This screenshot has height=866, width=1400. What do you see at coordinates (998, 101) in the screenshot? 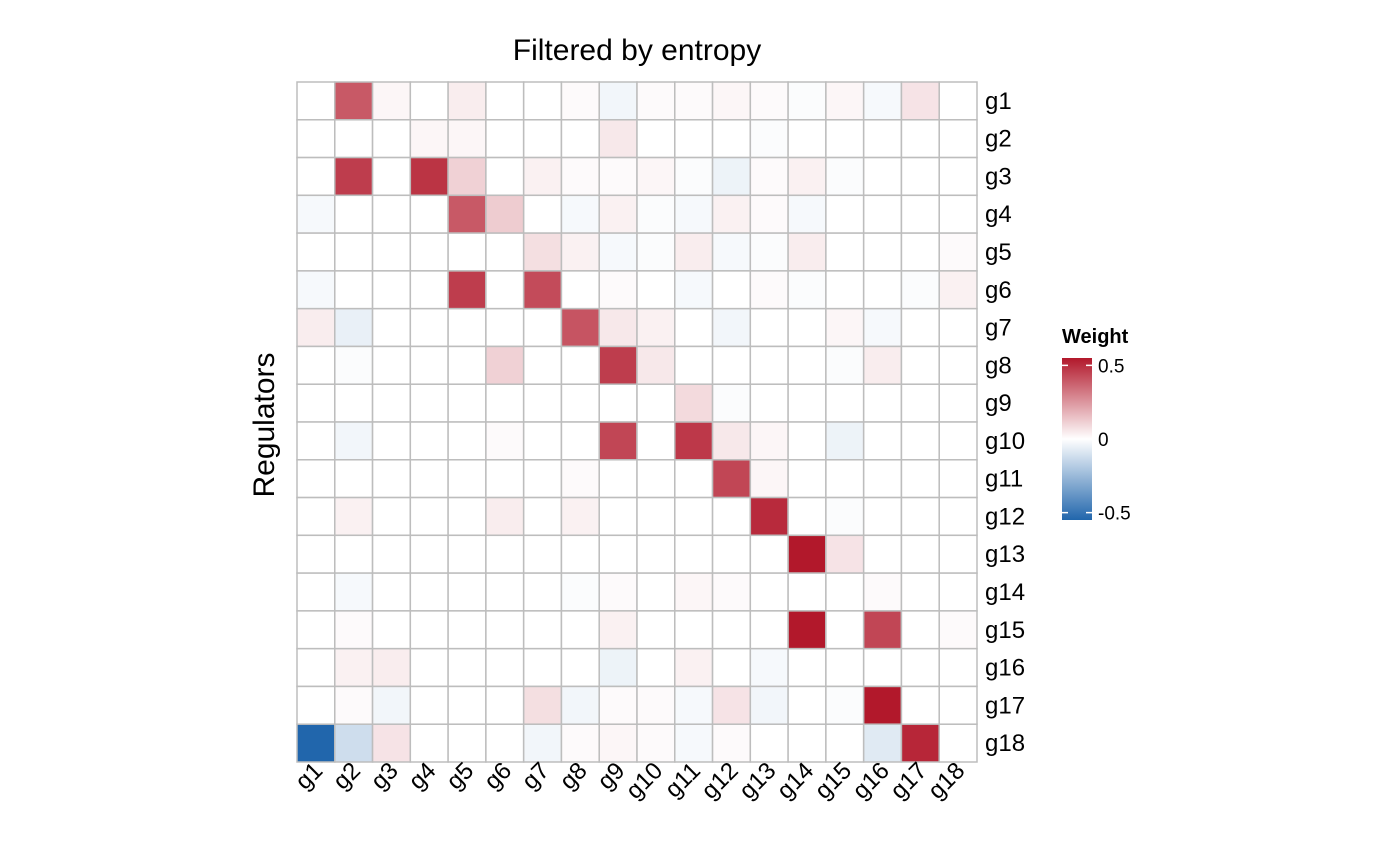
I see `y-tick-label: g1` at bounding box center [998, 101].